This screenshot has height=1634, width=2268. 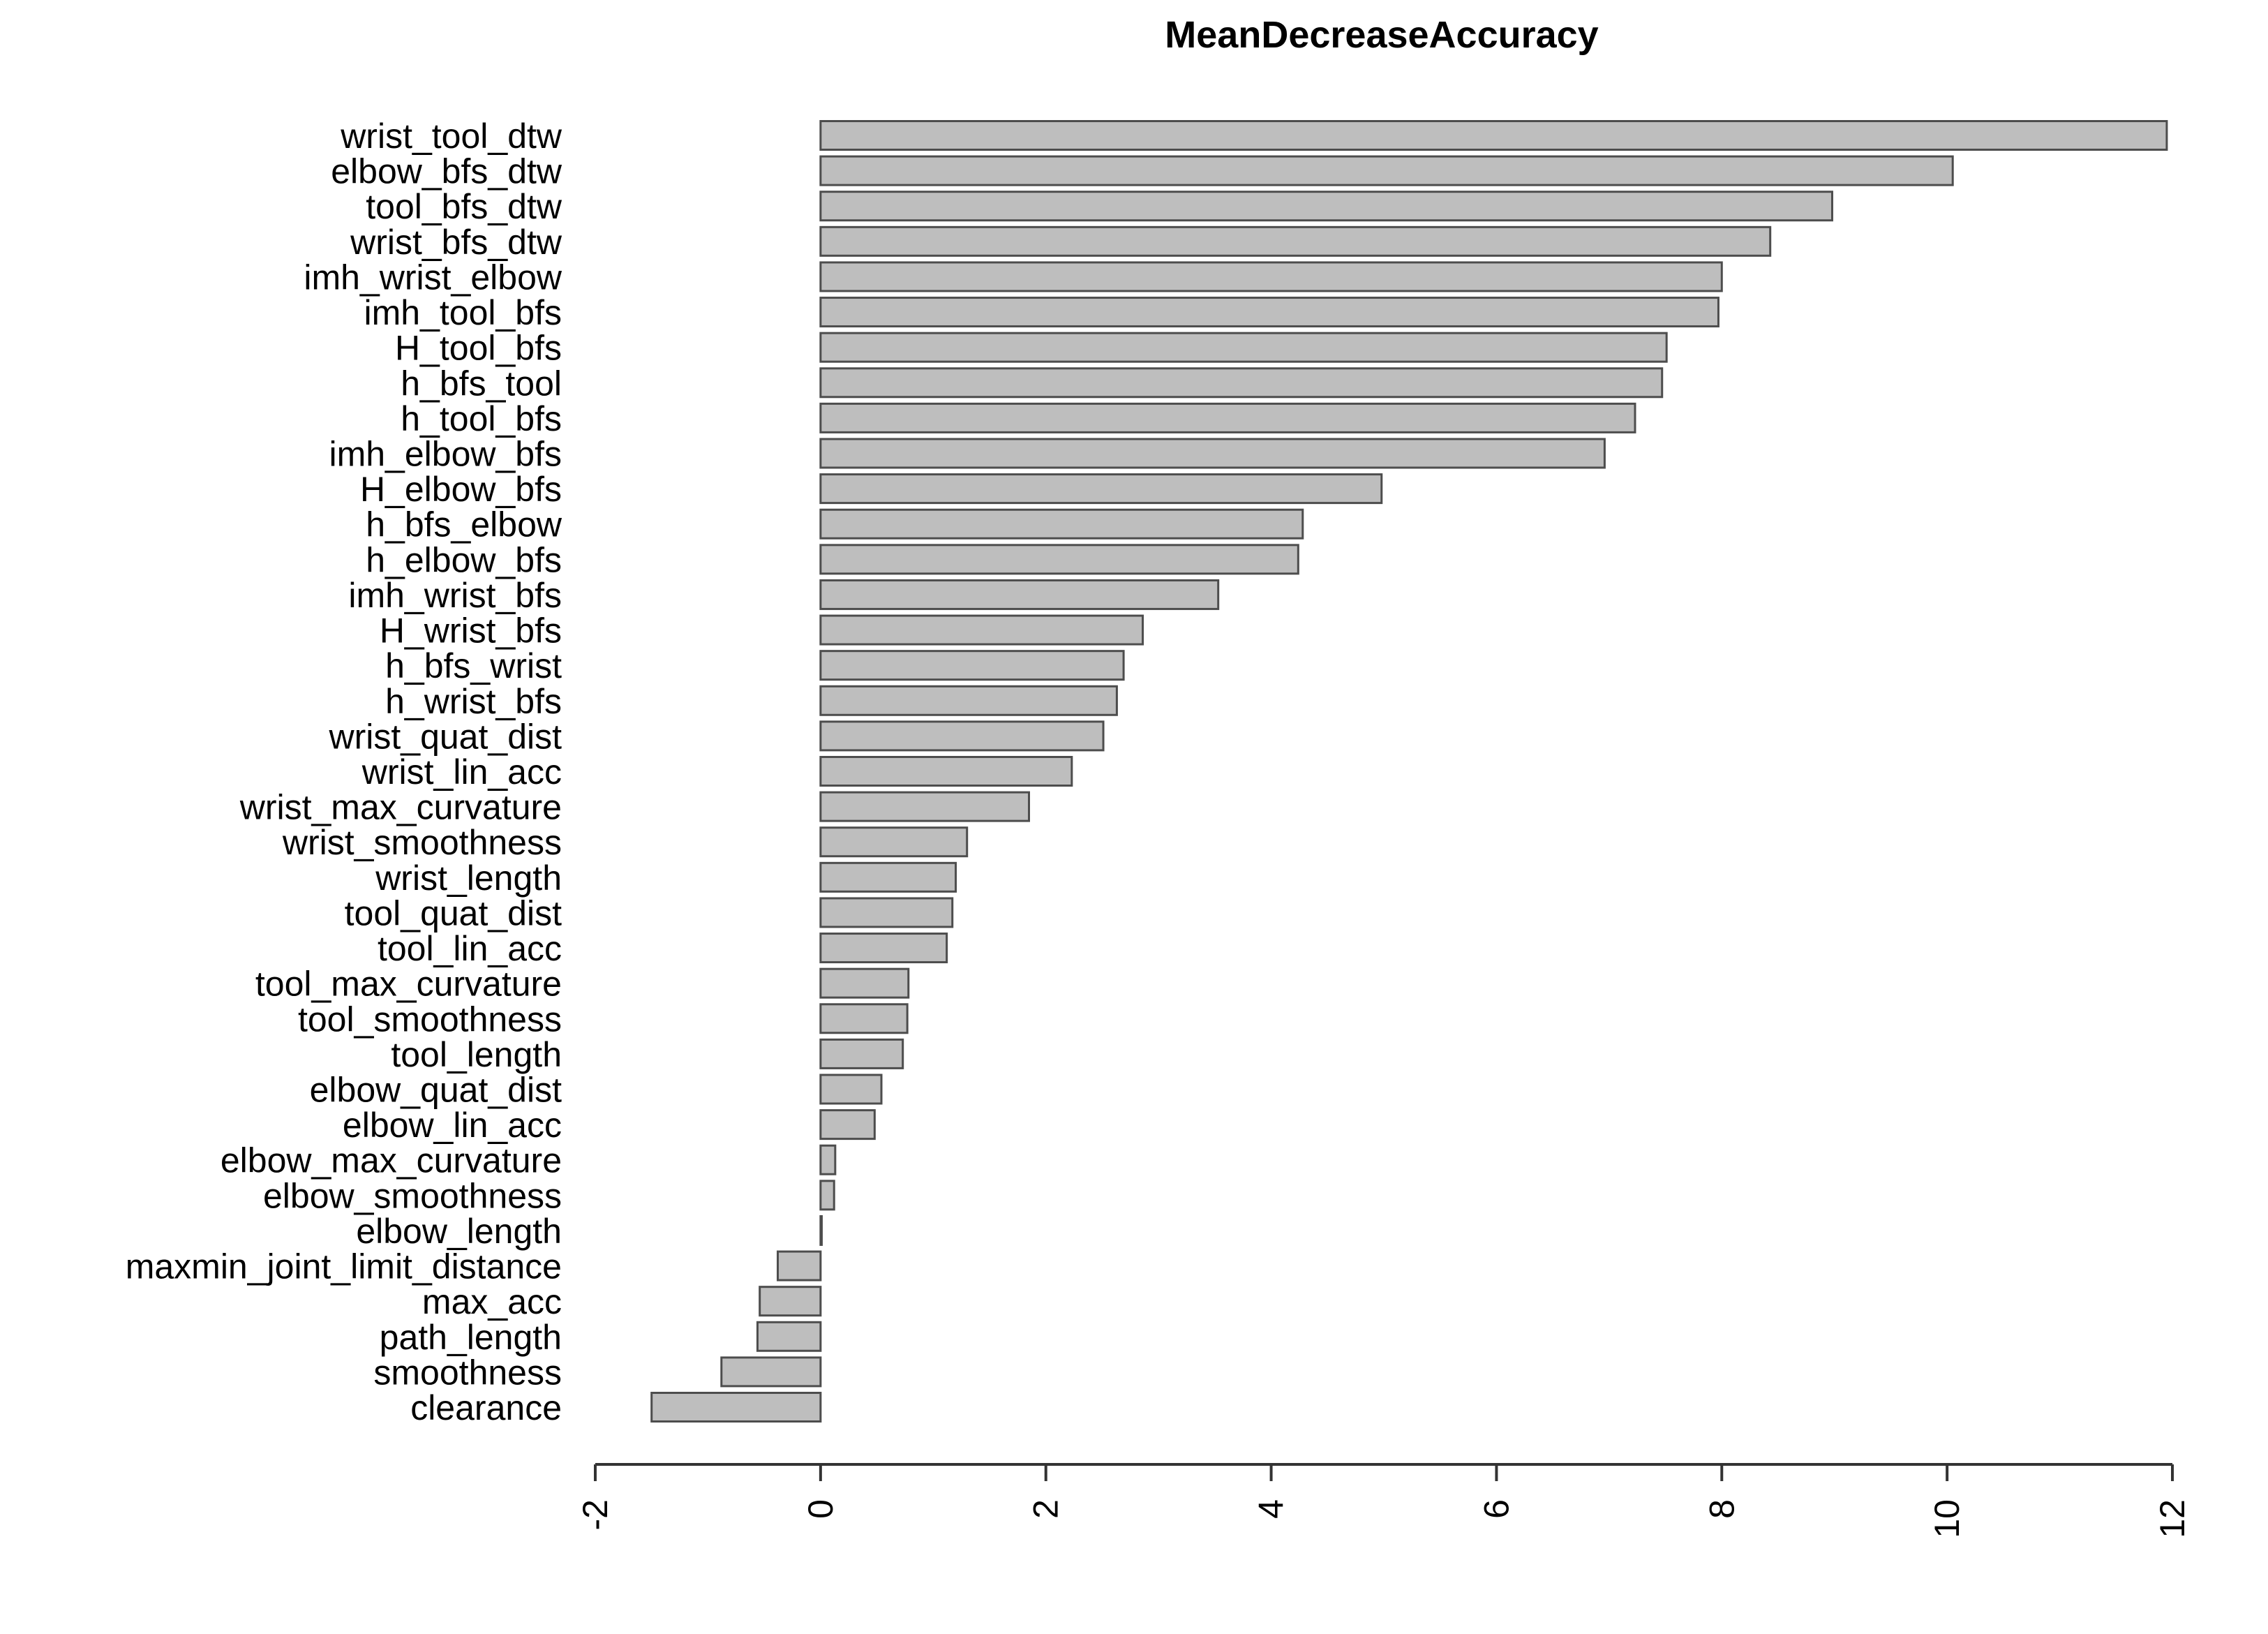 What do you see at coordinates (481, 418) in the screenshot?
I see `category-label: h_tool_bfs` at bounding box center [481, 418].